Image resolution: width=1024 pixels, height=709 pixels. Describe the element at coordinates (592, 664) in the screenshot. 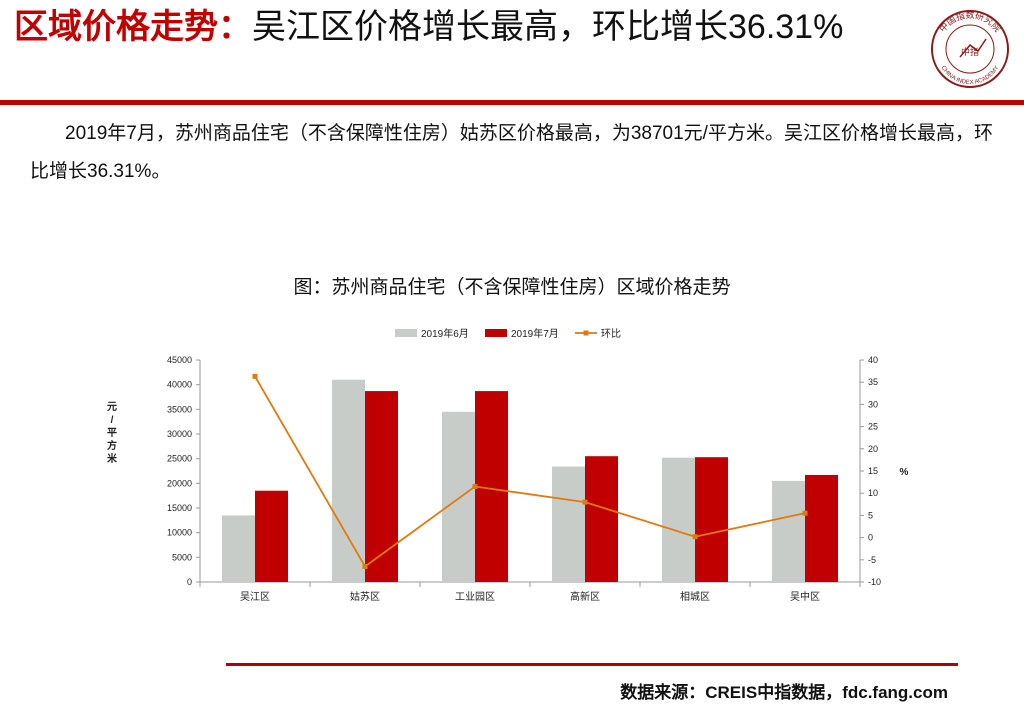

I see `footer-divider` at that location.